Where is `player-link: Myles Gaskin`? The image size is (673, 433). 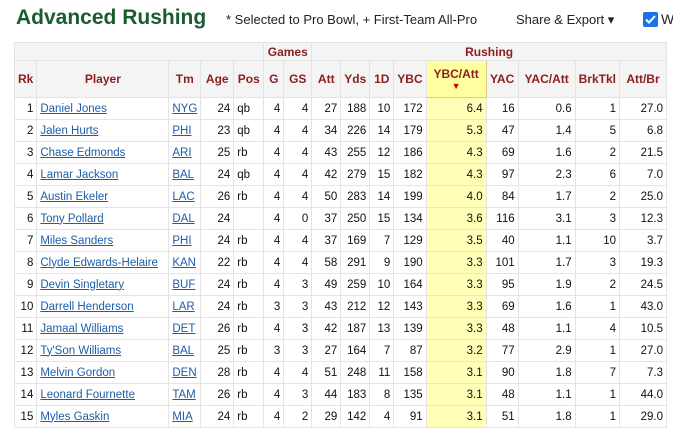
player-link: Myles Gaskin is located at coordinates (75, 416).